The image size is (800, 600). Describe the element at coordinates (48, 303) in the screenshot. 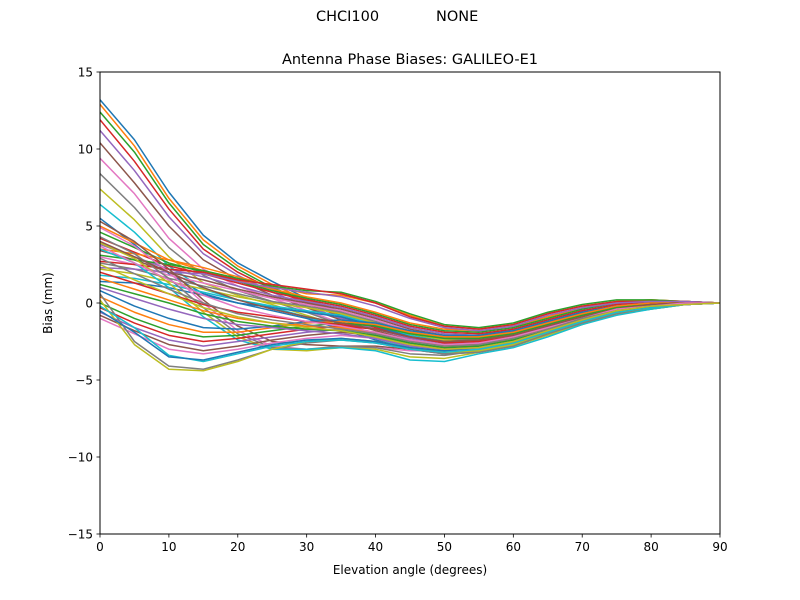

I see `y-axis-label: Bias (mm)` at that location.